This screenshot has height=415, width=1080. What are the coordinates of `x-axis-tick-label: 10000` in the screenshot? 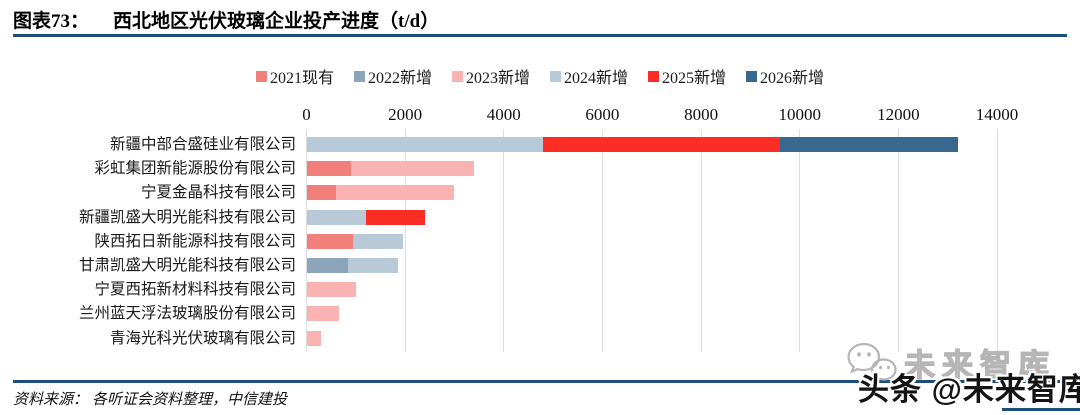 It's located at (799, 114).